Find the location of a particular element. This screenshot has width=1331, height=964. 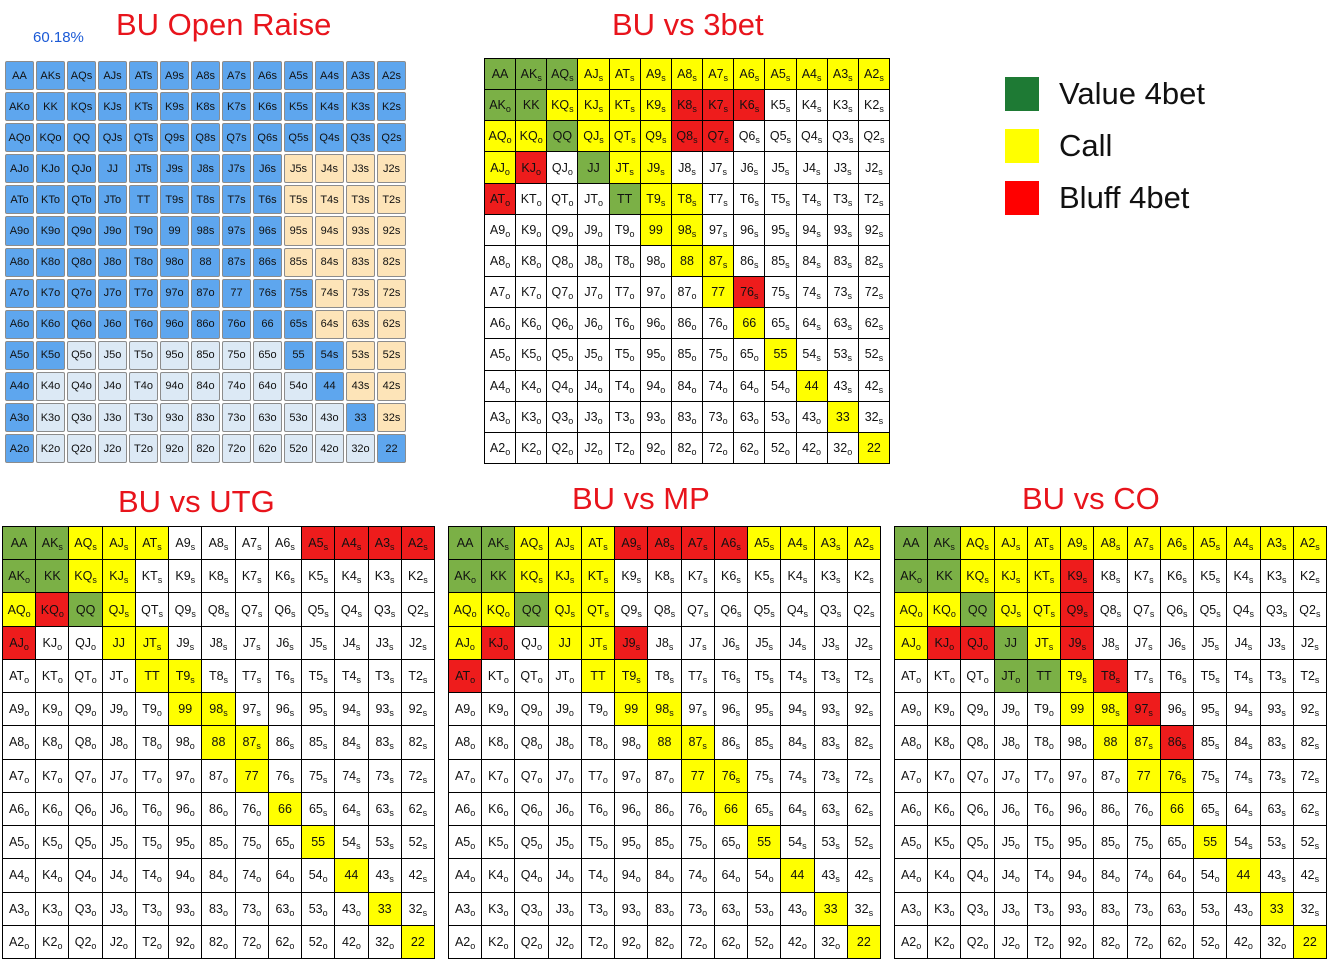

hand-label: 54 is located at coordinates (809, 354).